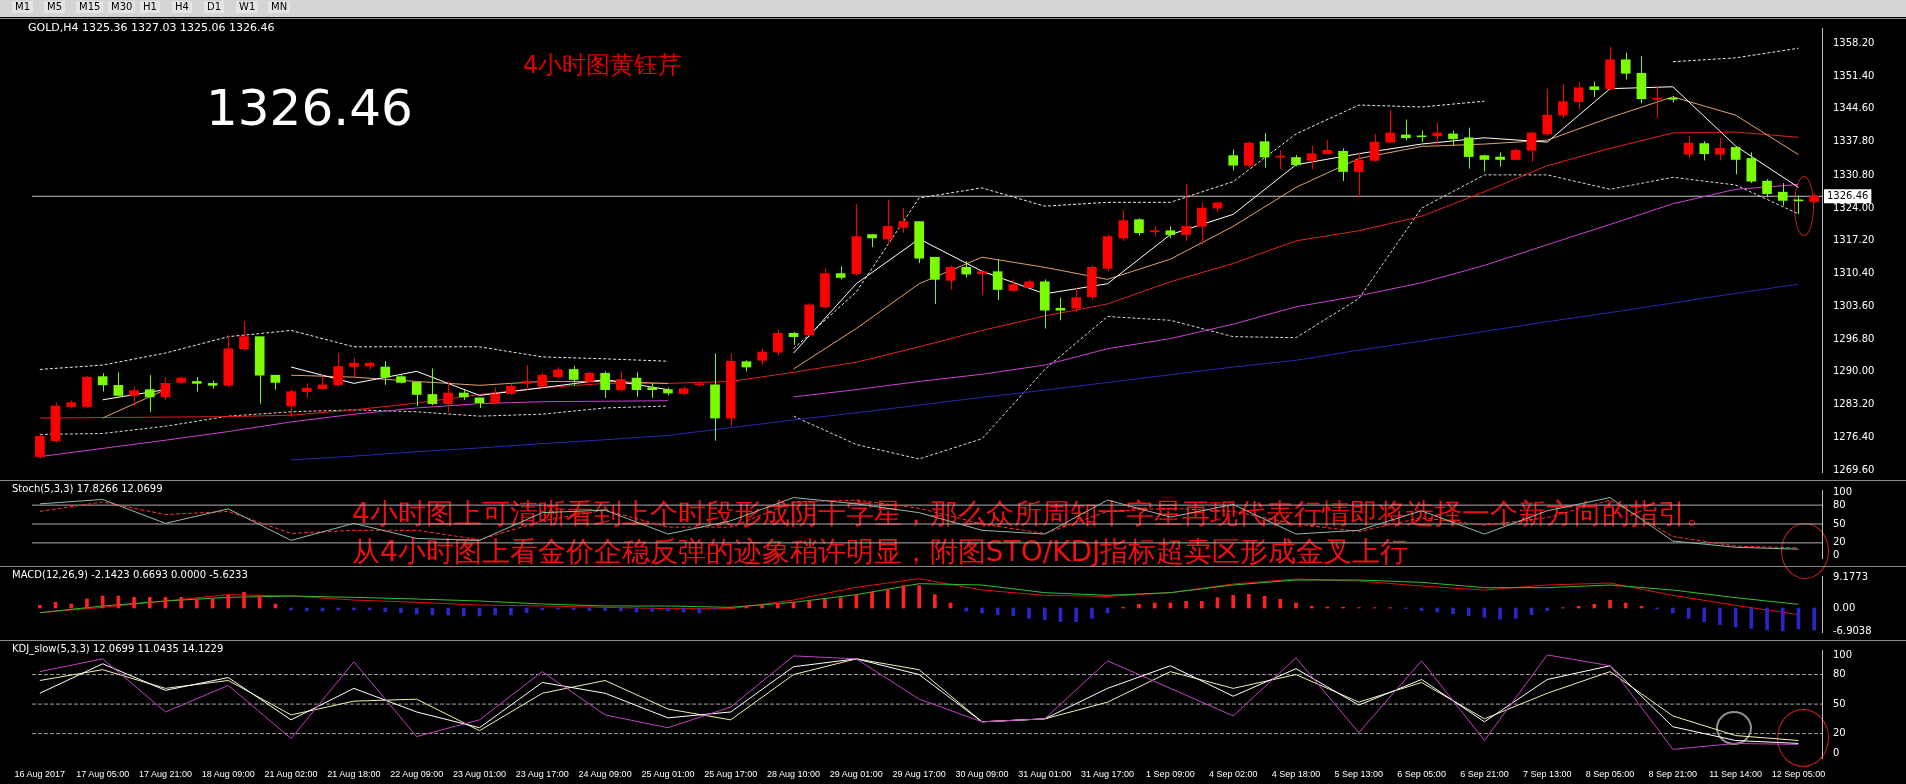  I want to click on y-tick-label: 1324.00, so click(1854, 207).